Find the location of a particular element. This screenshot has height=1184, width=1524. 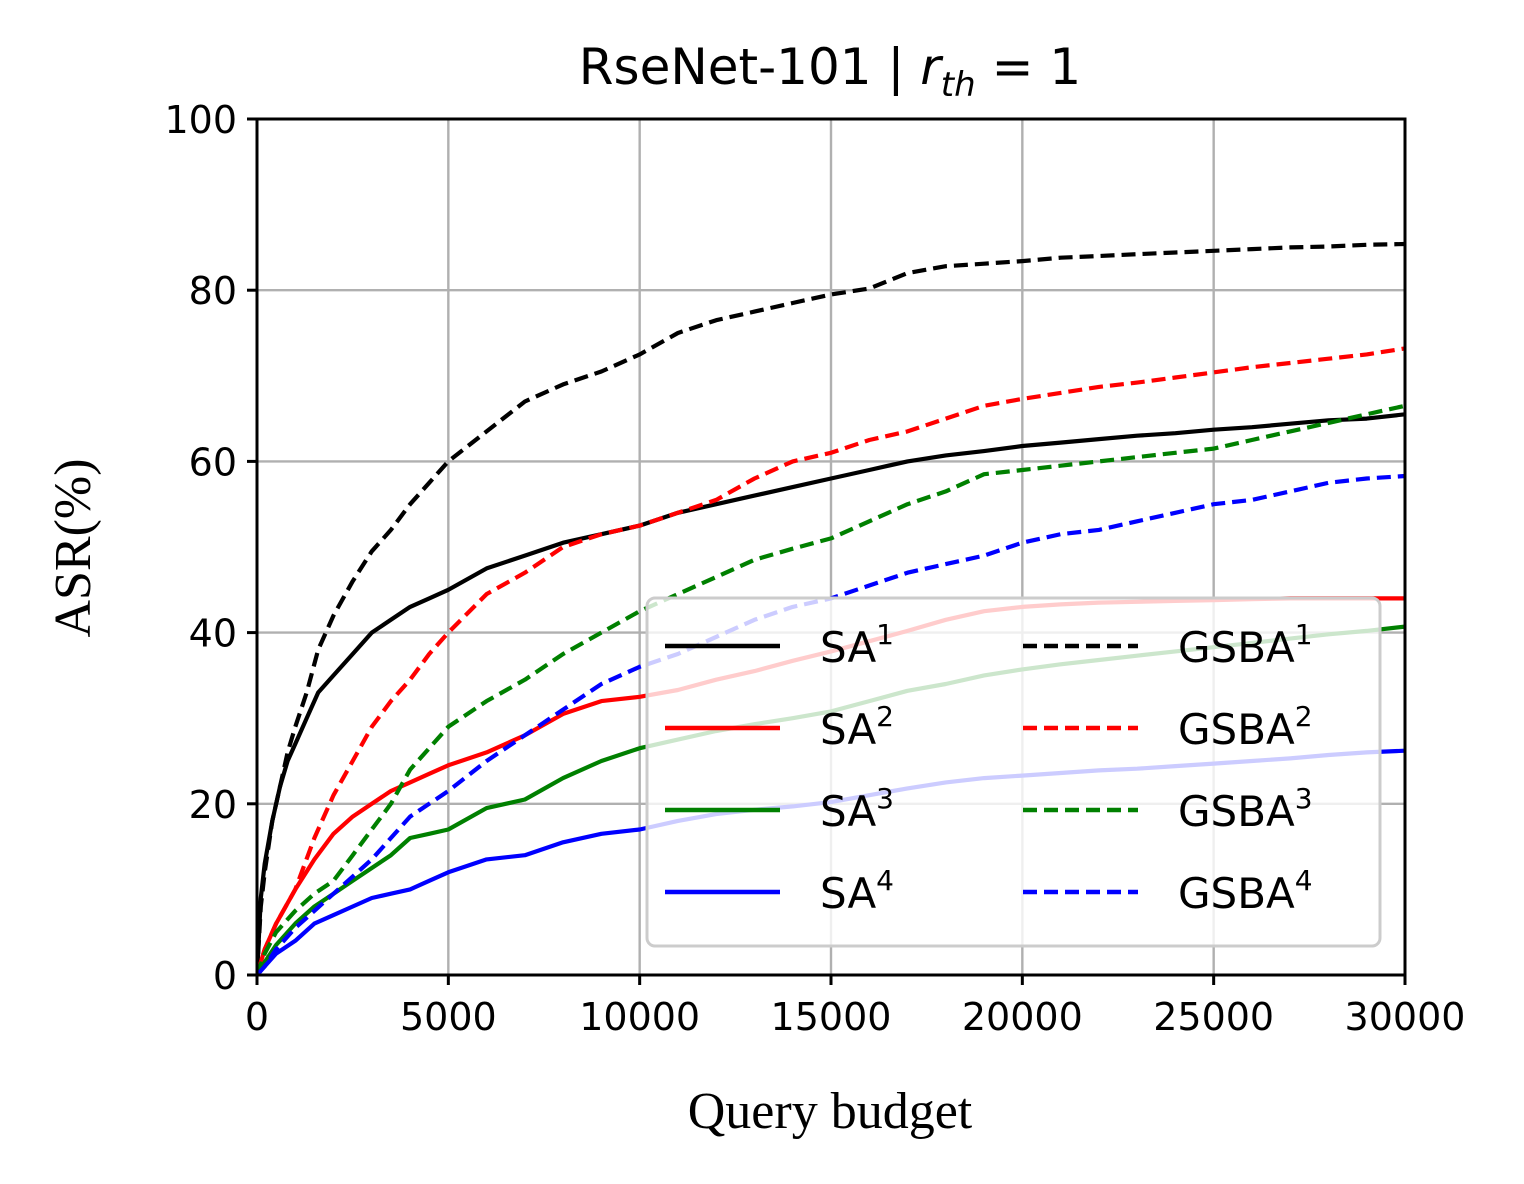

x-tick-label: 30000 is located at coordinates (1405, 1017).